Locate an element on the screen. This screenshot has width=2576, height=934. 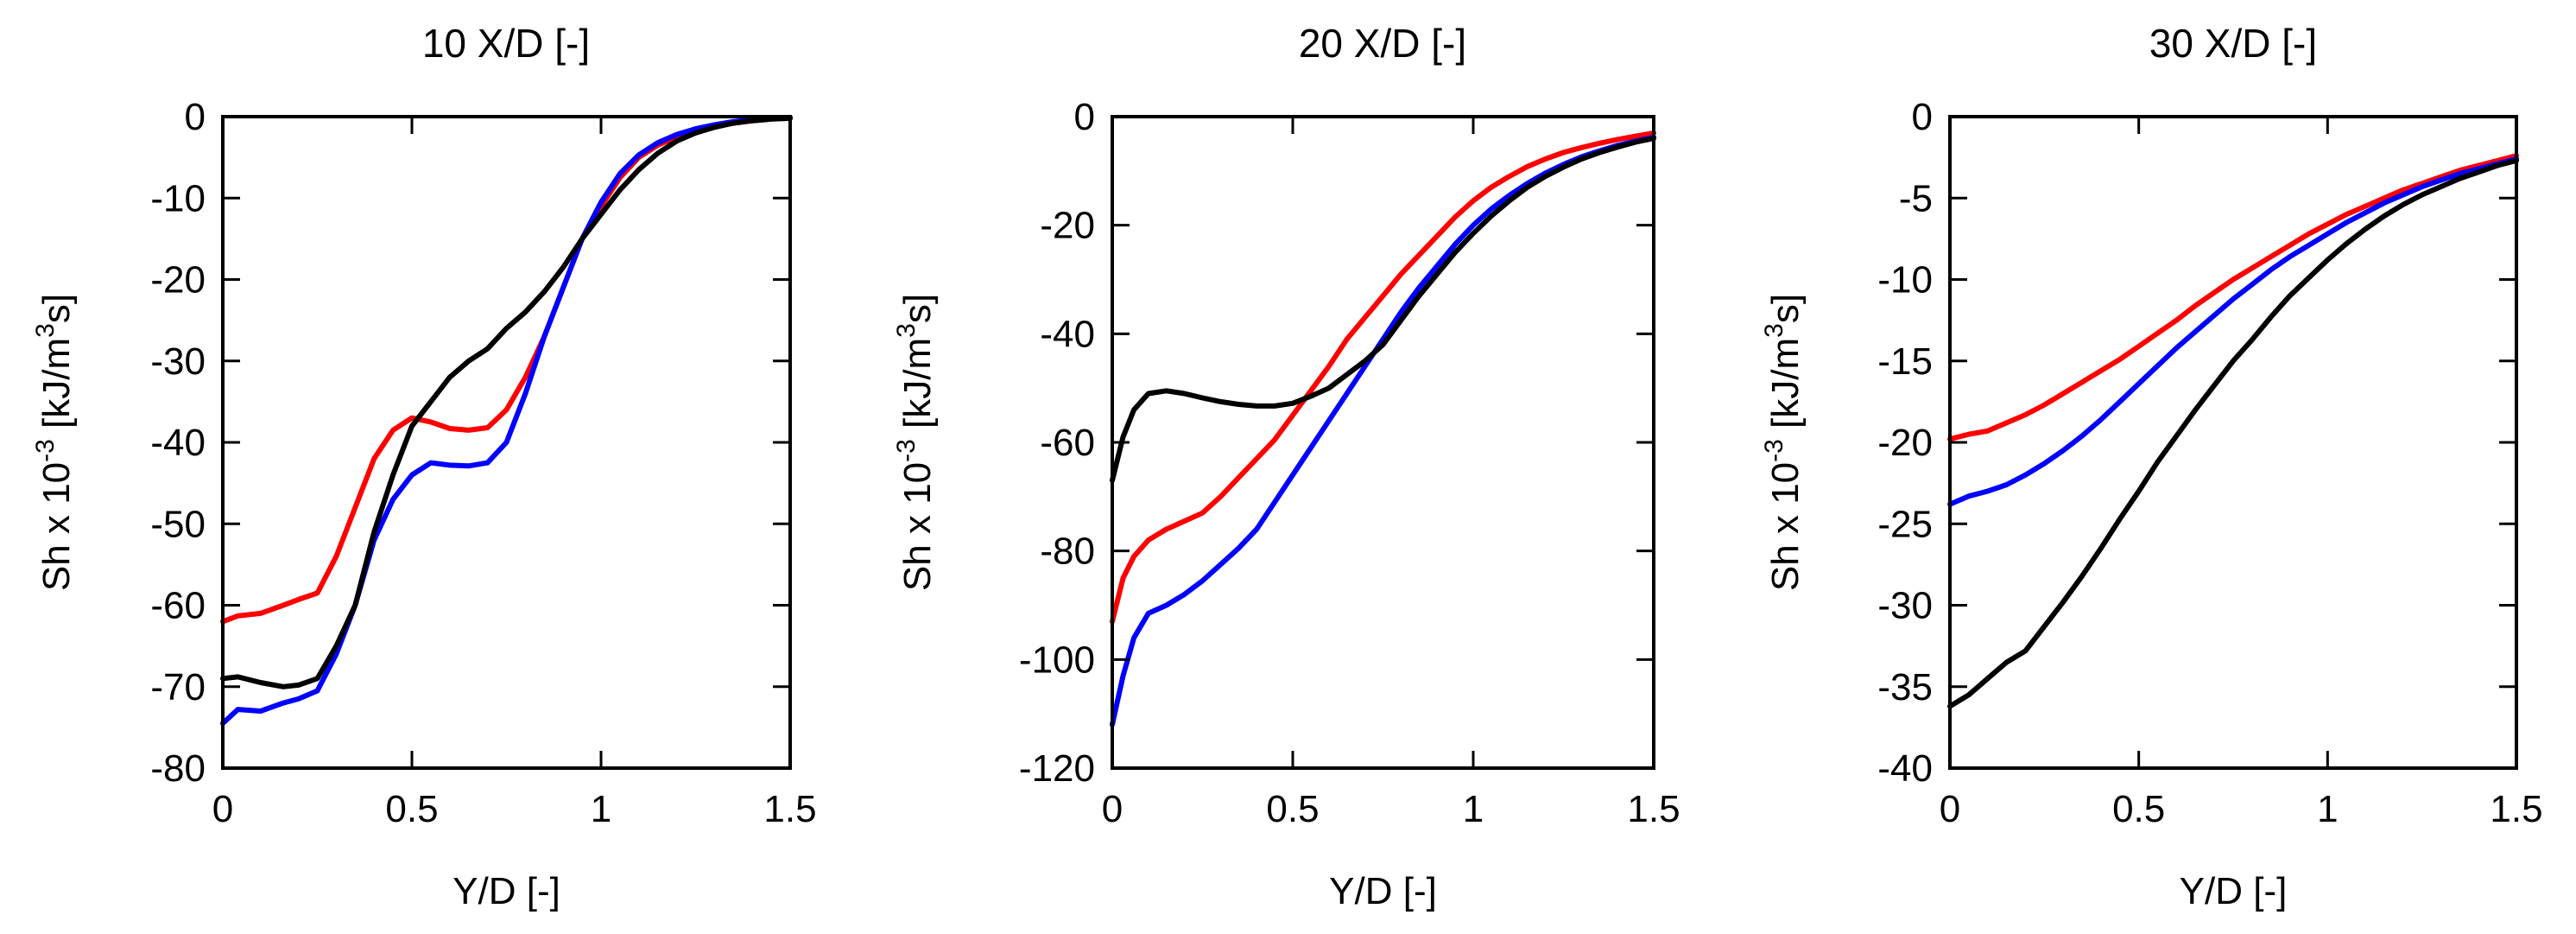
panel-title: 20 X/D [-] is located at coordinates (1382, 43).